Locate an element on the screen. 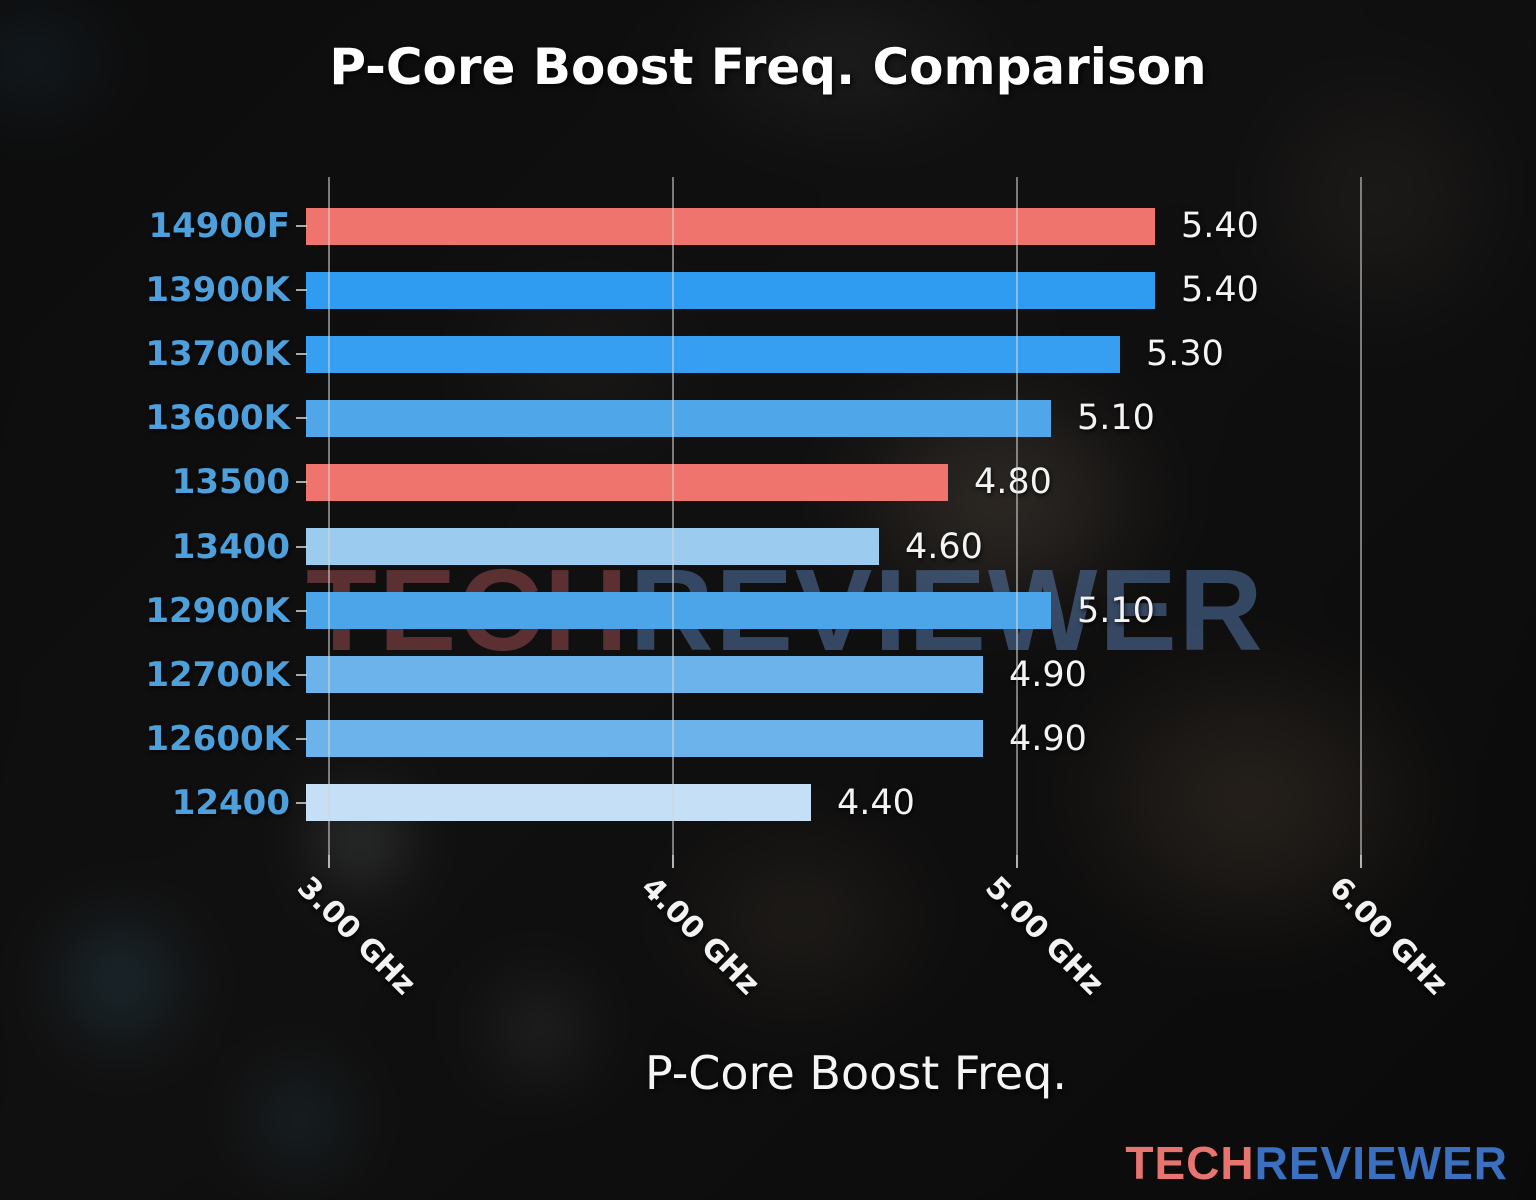 This screenshot has height=1200, width=1536. brand-logo: TECHREVIEWER is located at coordinates (1316, 1163).